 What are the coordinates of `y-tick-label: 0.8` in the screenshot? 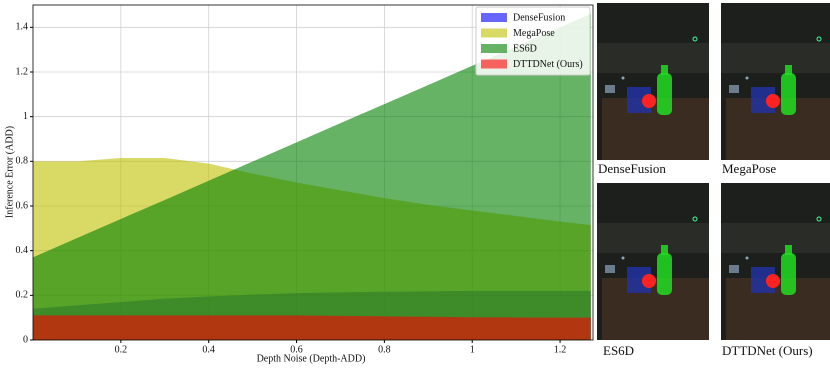 It's located at (22, 161).